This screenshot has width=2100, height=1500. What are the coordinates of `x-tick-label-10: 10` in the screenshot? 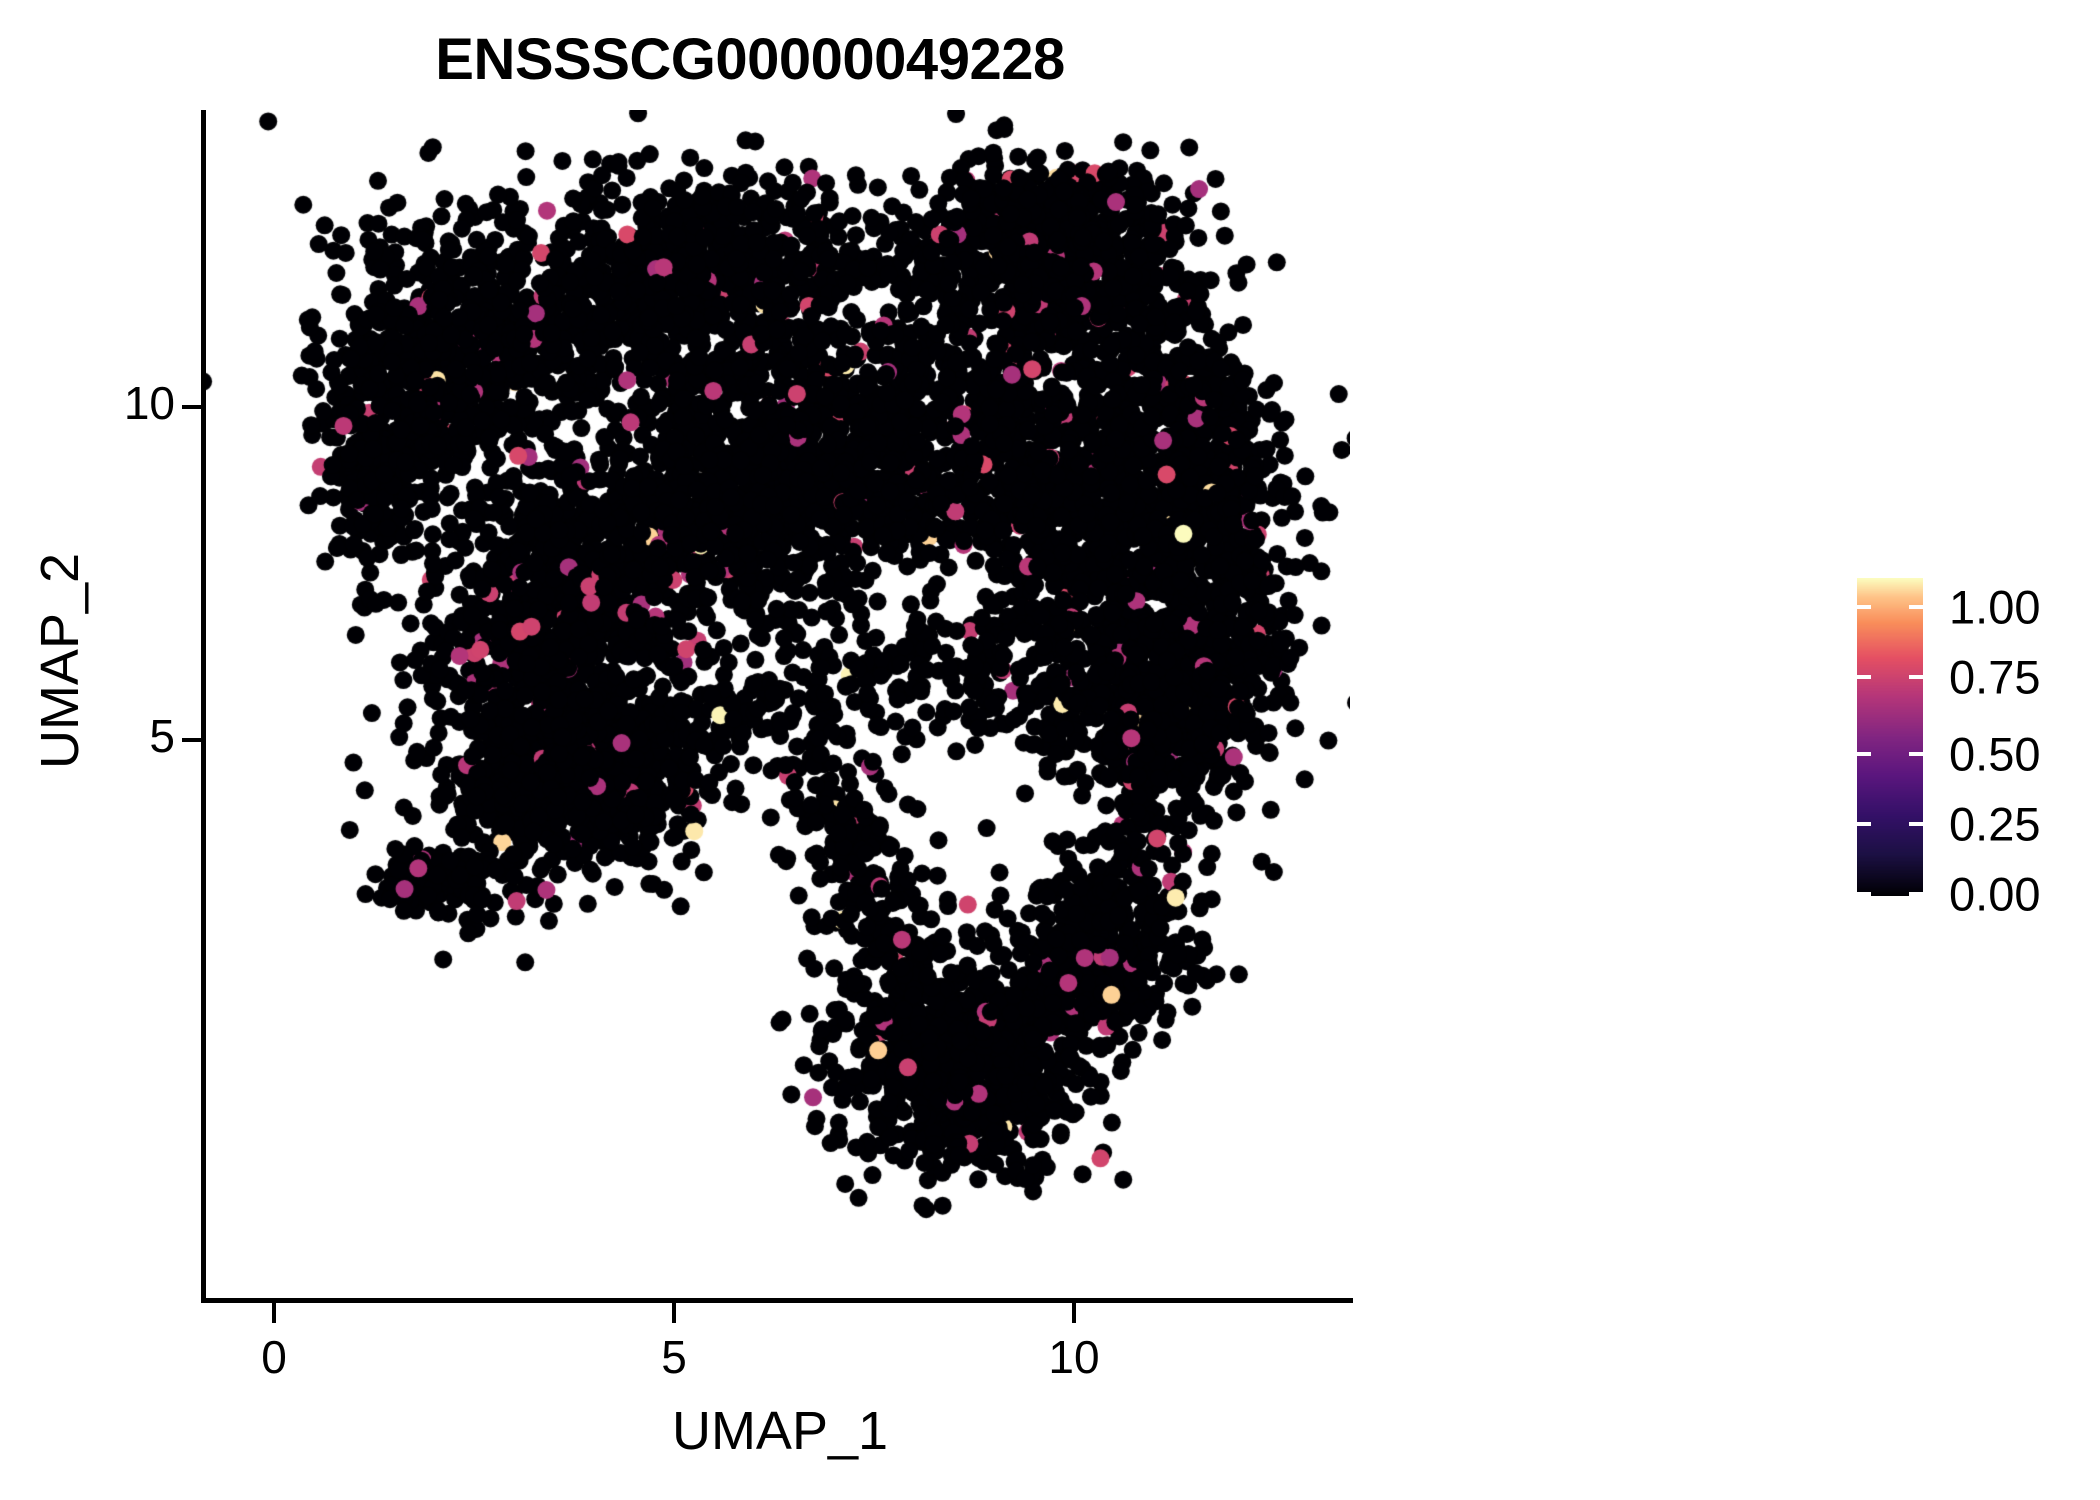 It's located at (1074, 1357).